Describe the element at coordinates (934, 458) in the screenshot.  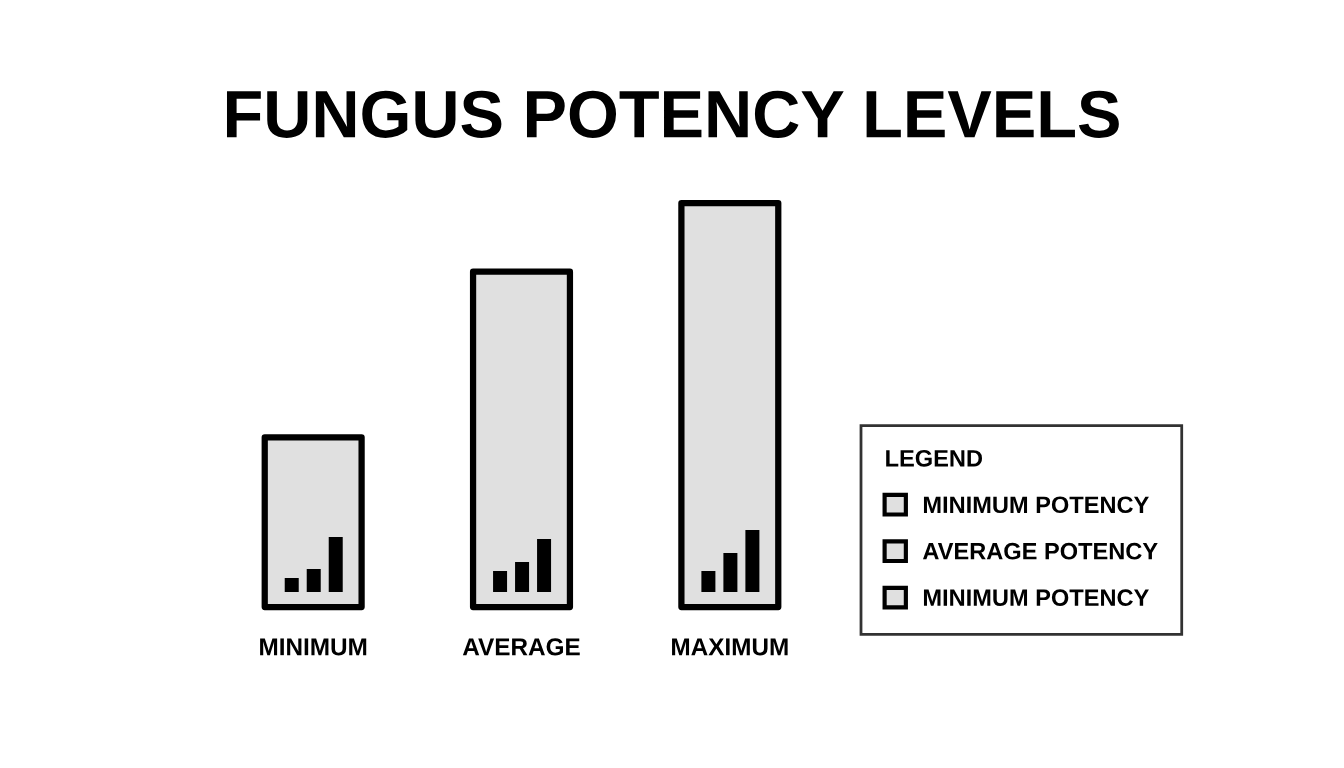
I see `legend-title: LEGEND` at that location.